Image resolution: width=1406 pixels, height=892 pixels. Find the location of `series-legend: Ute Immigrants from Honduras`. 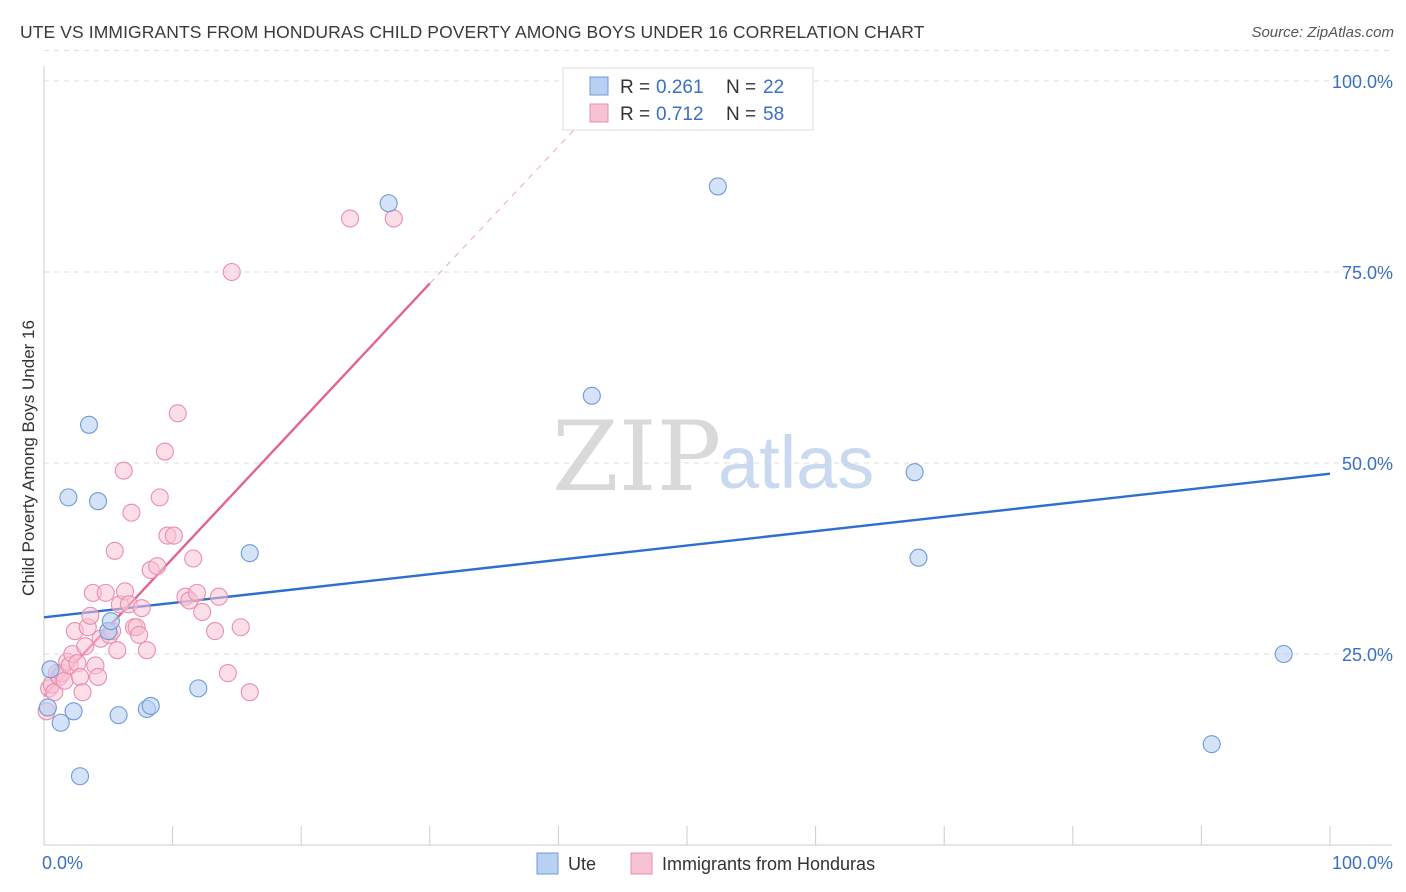

series-legend: Ute Immigrants from Honduras is located at coordinates (705, 863).